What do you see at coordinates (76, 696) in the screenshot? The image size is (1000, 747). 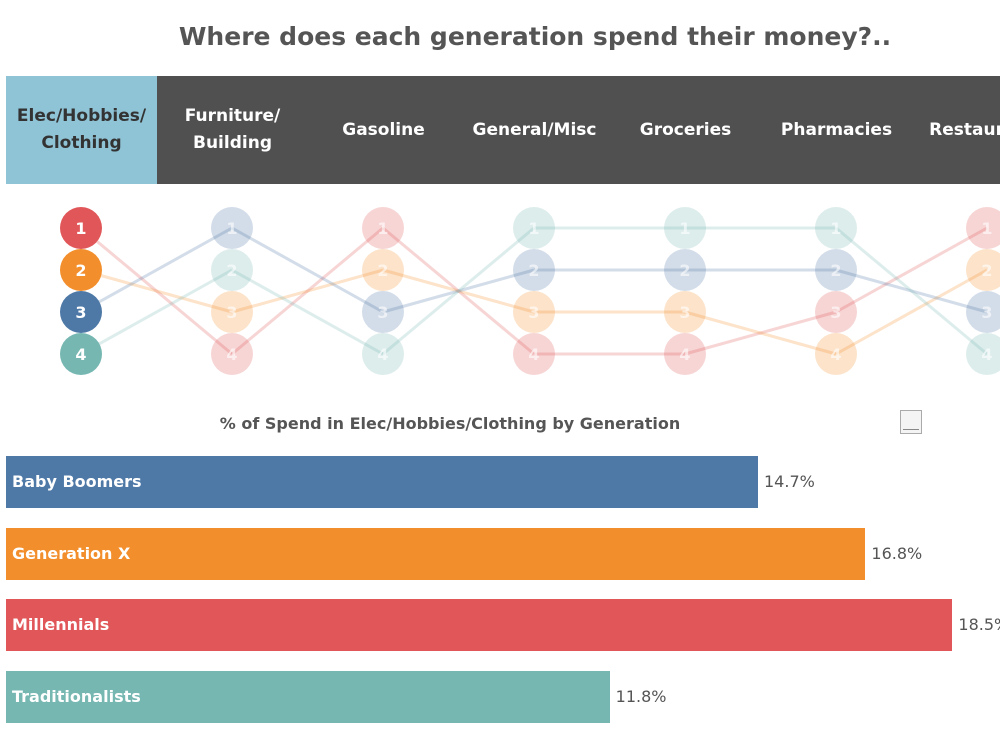 I see `bar-category-label: Traditionalists` at bounding box center [76, 696].